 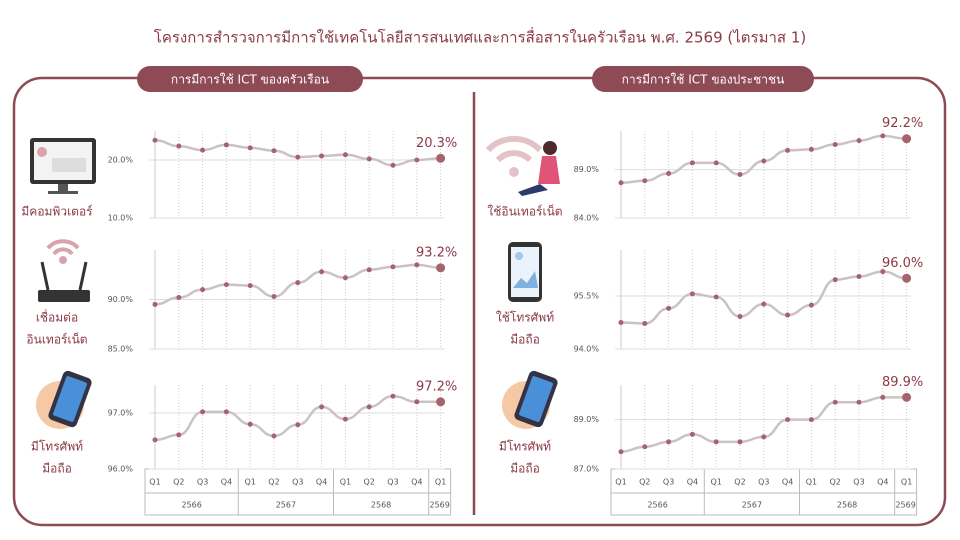 I want to click on line, so click(x=763, y=297).